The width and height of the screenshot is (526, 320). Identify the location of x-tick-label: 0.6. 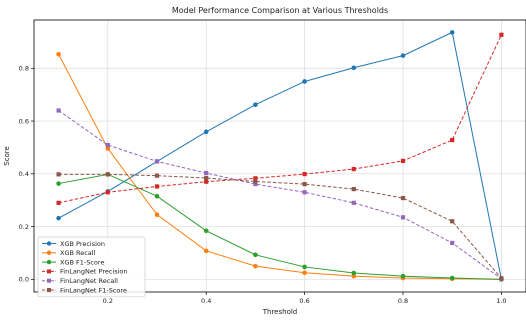
(304, 301).